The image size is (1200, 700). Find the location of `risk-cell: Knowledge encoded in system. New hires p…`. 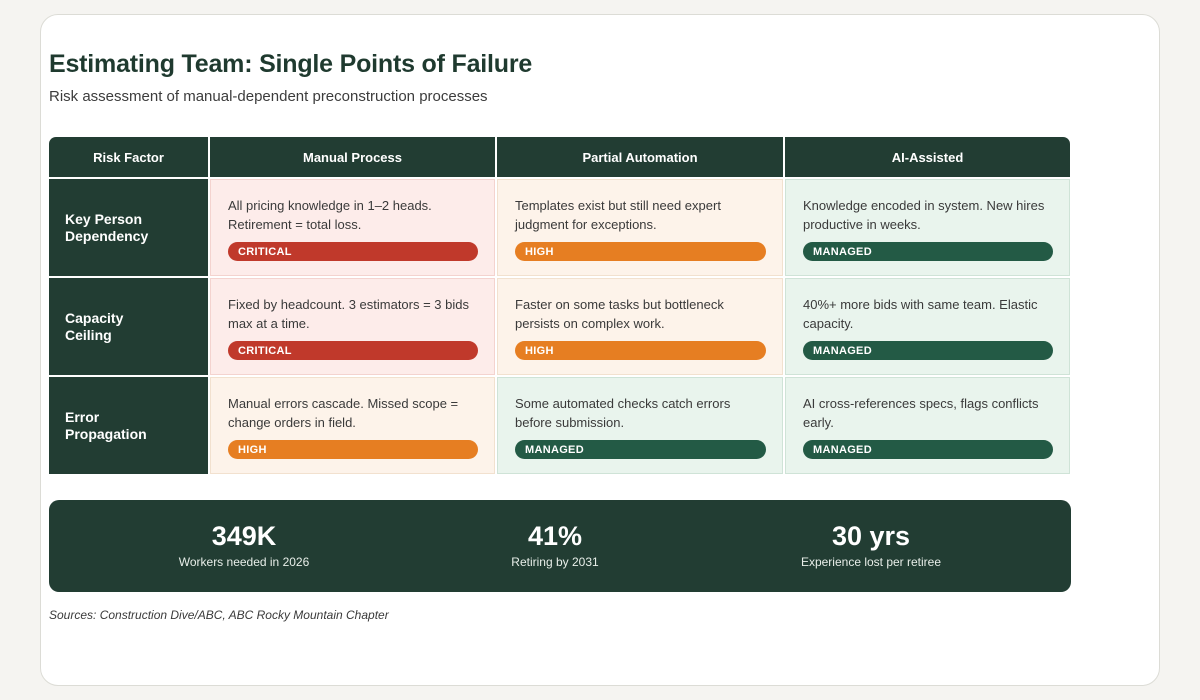

risk-cell: Knowledge encoded in system. New hires p… is located at coordinates (927, 227).